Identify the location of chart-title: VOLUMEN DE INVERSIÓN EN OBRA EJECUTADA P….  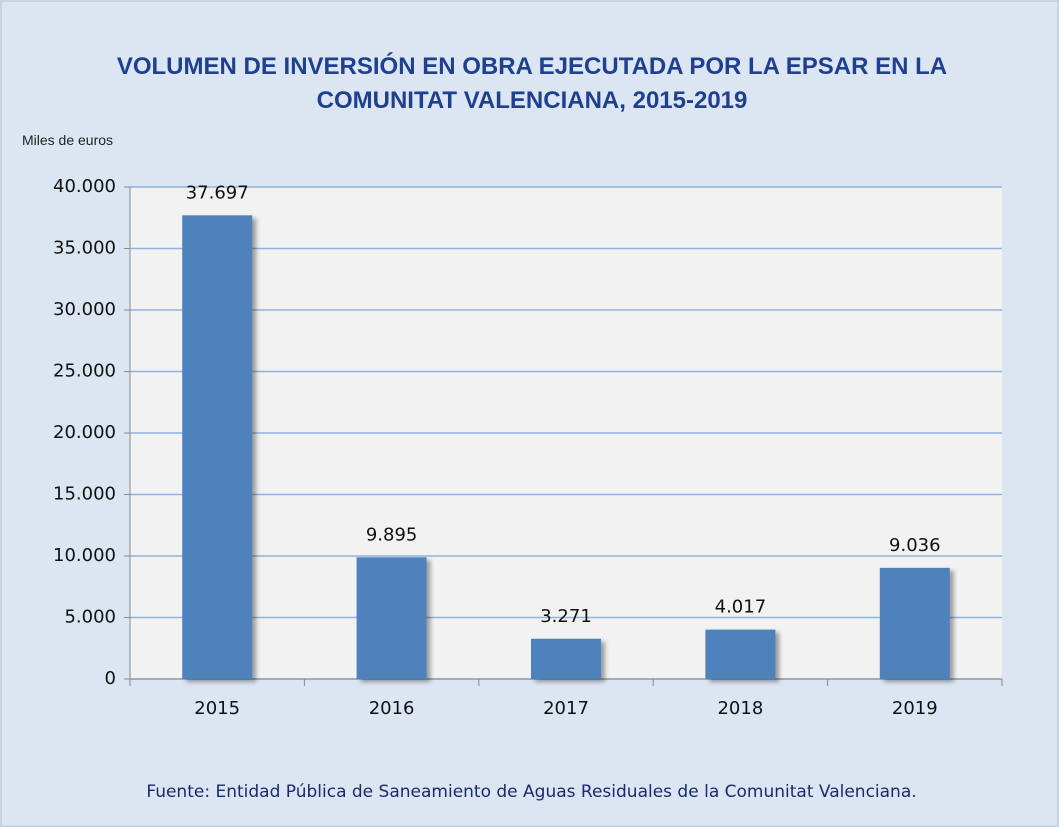
(532, 83).